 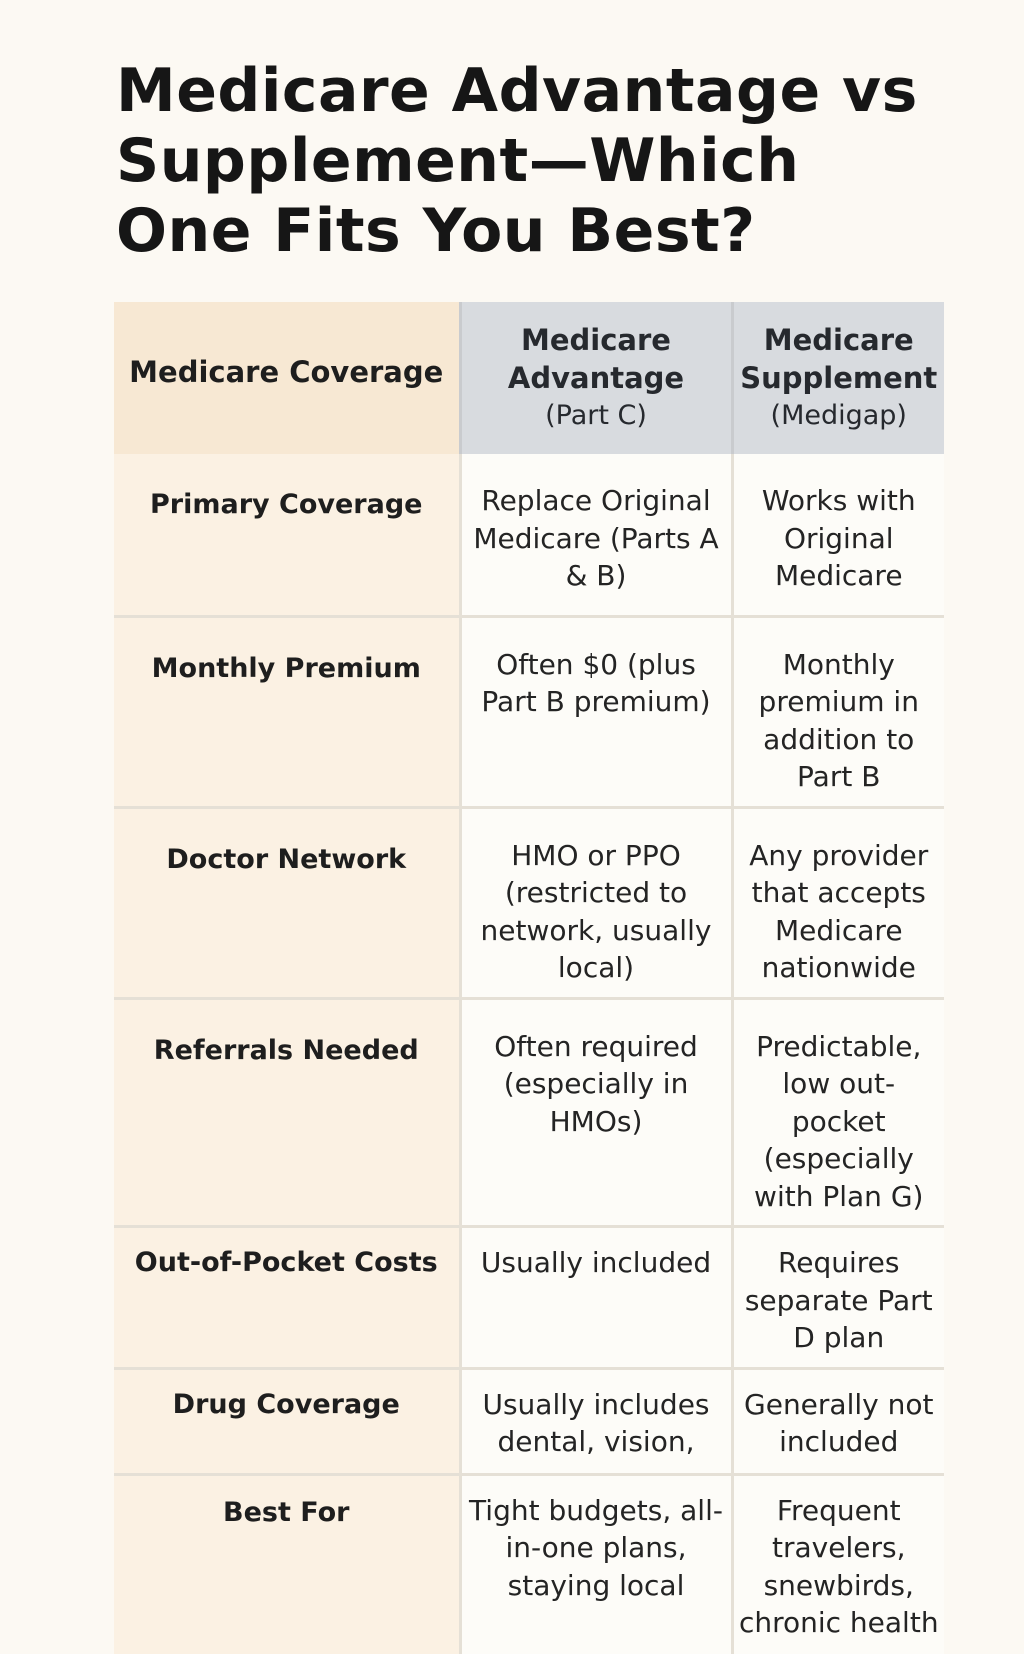 What do you see at coordinates (287, 902) in the screenshot?
I see `row-label: Doctor Network` at bounding box center [287, 902].